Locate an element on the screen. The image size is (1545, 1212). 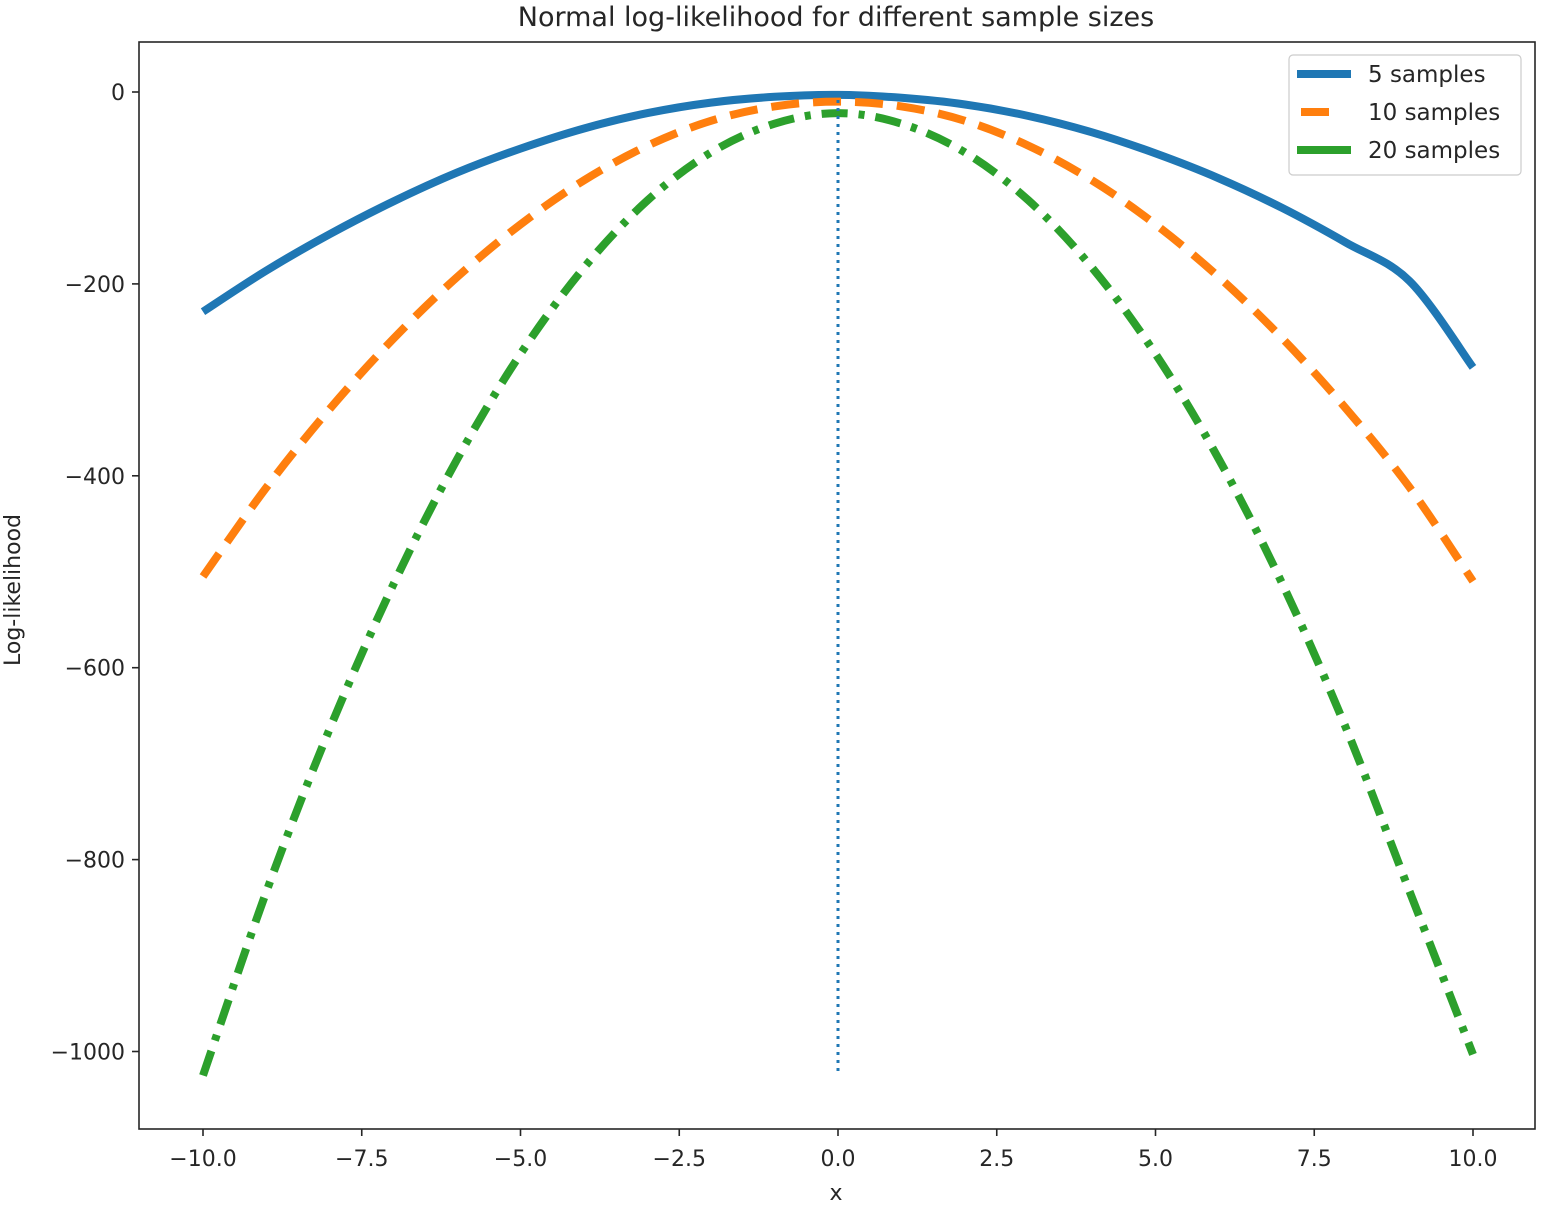
y-tick-label: −600 is located at coordinates (95, 669).